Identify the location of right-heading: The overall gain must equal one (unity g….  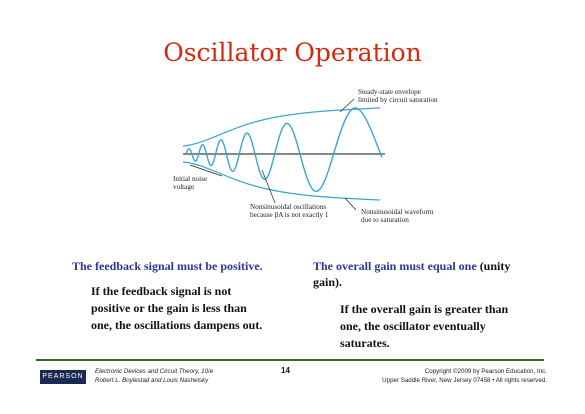
(412, 274).